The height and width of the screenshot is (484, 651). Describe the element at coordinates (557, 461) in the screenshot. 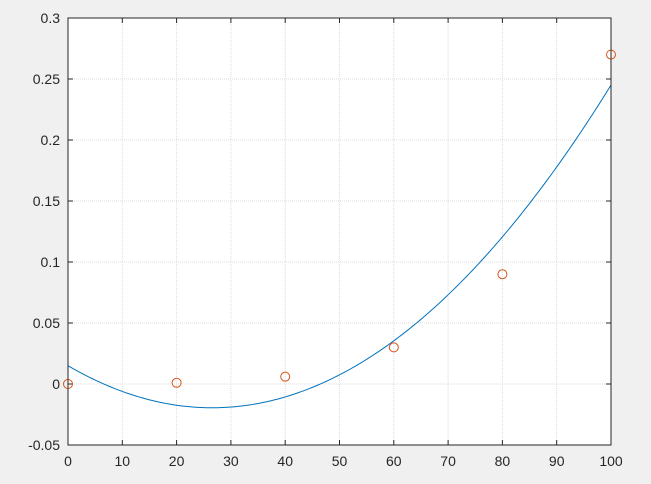

I see `x-tick-label: 90` at that location.